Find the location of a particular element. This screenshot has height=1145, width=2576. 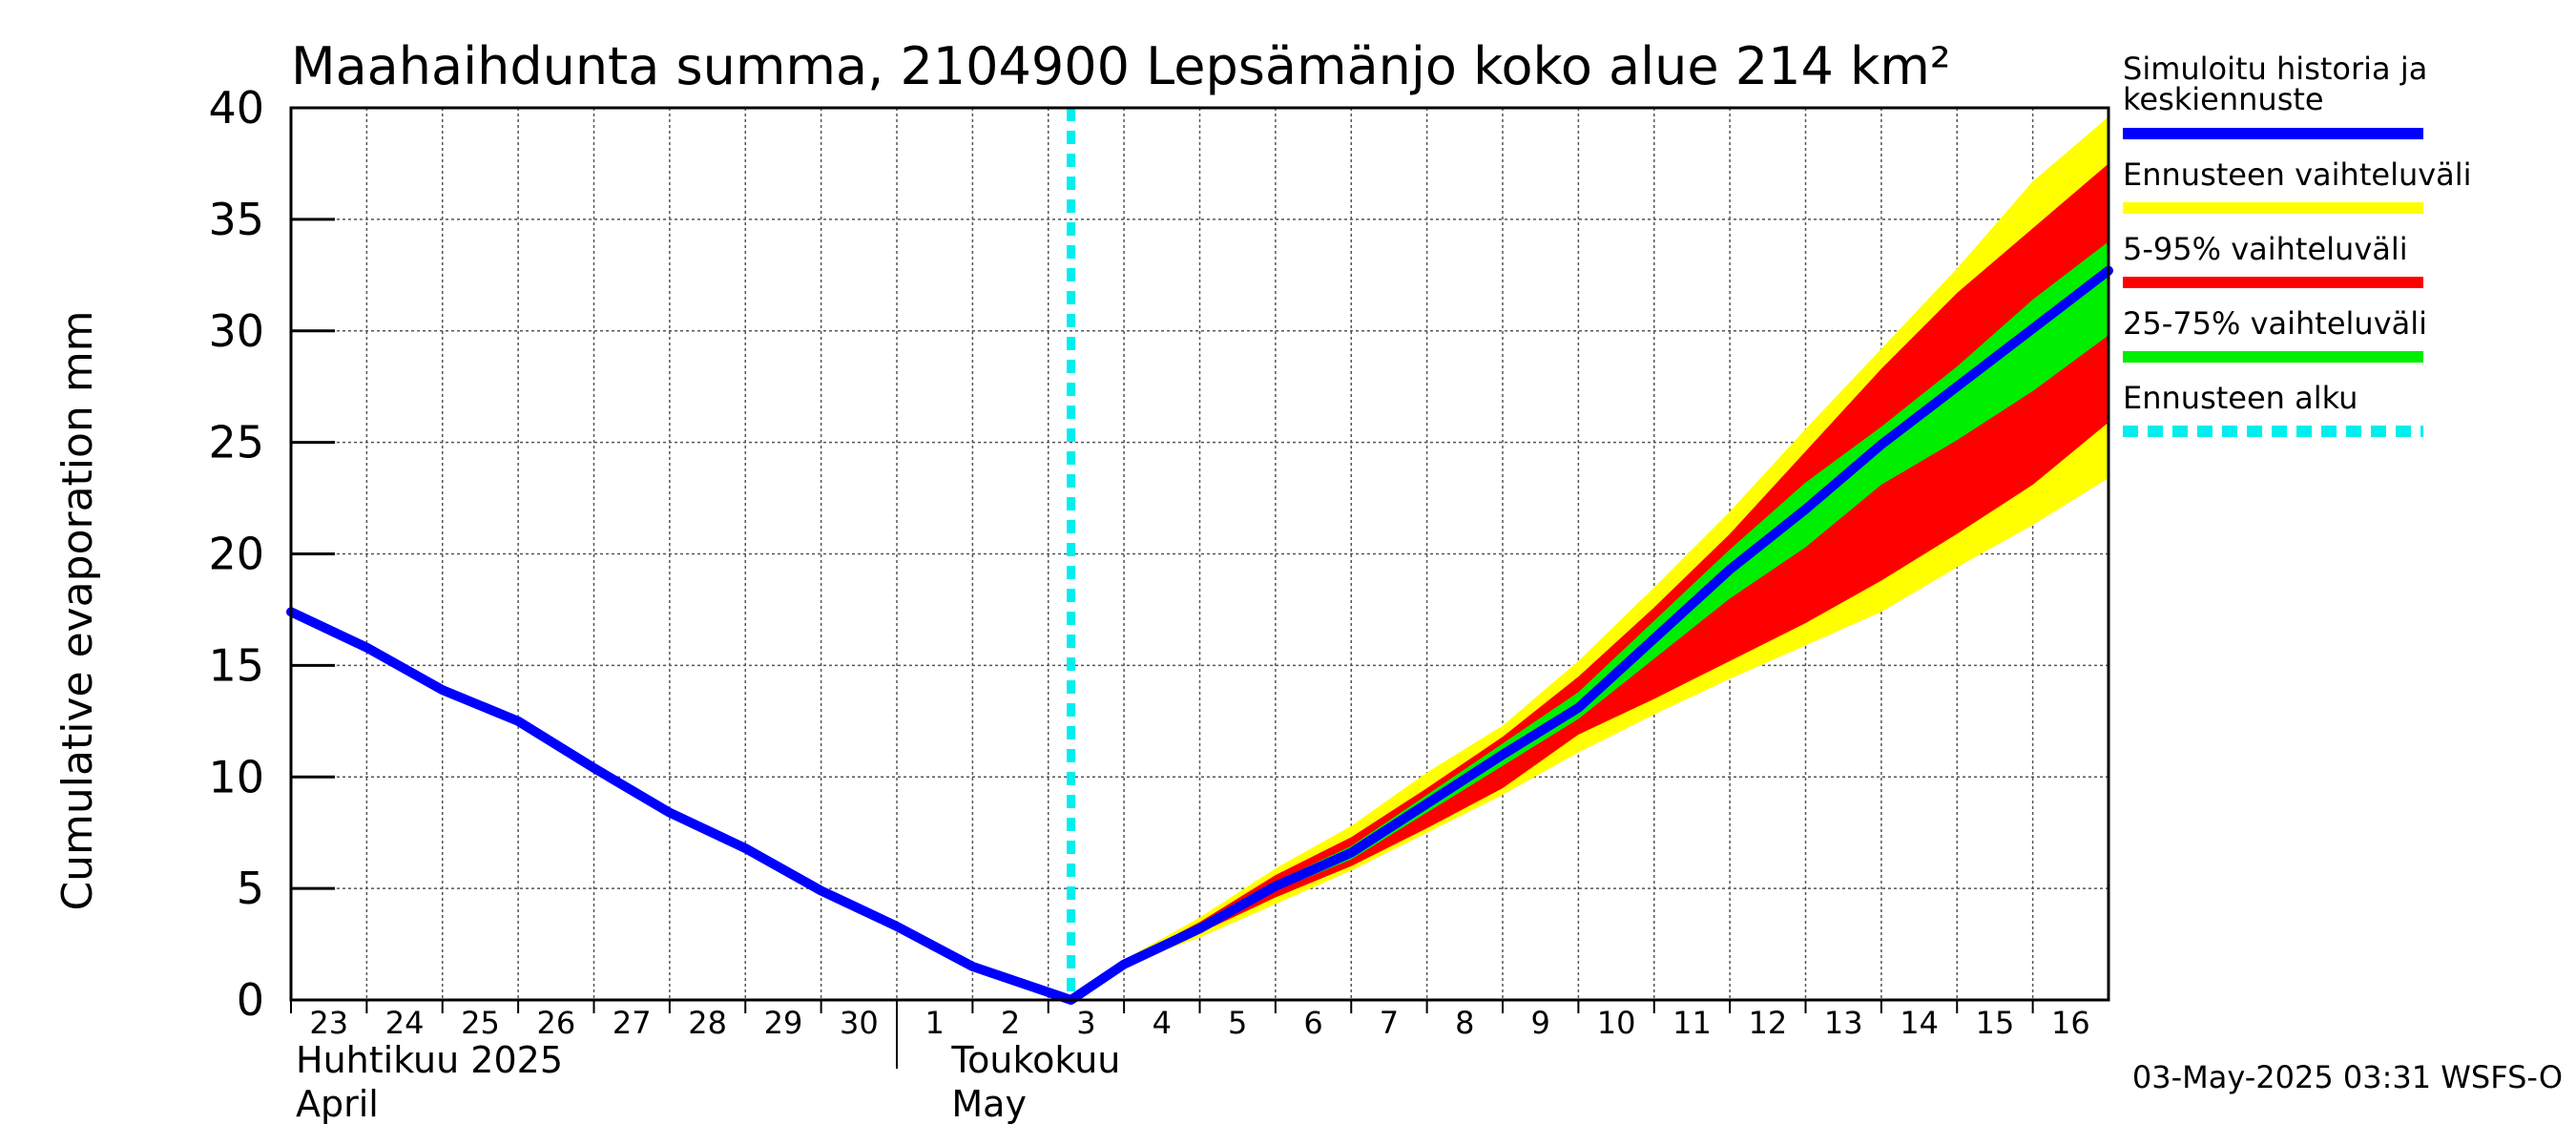

y-tick-label: 20 is located at coordinates (236, 555).